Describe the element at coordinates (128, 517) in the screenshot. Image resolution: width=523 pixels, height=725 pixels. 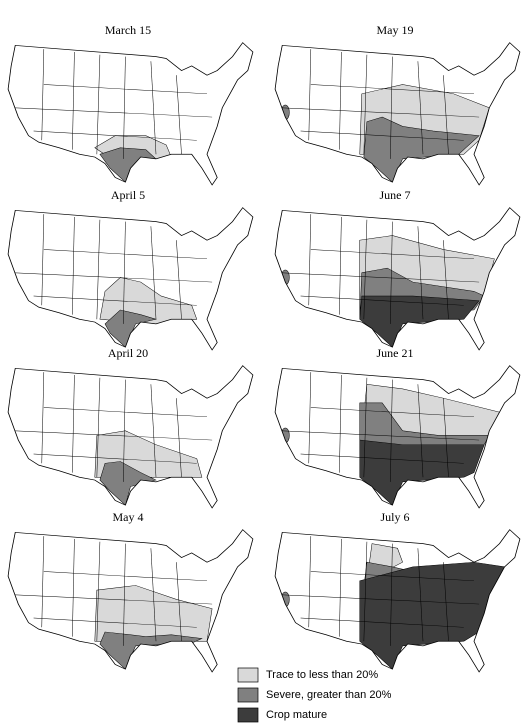
I see `map-title: May 4` at that location.